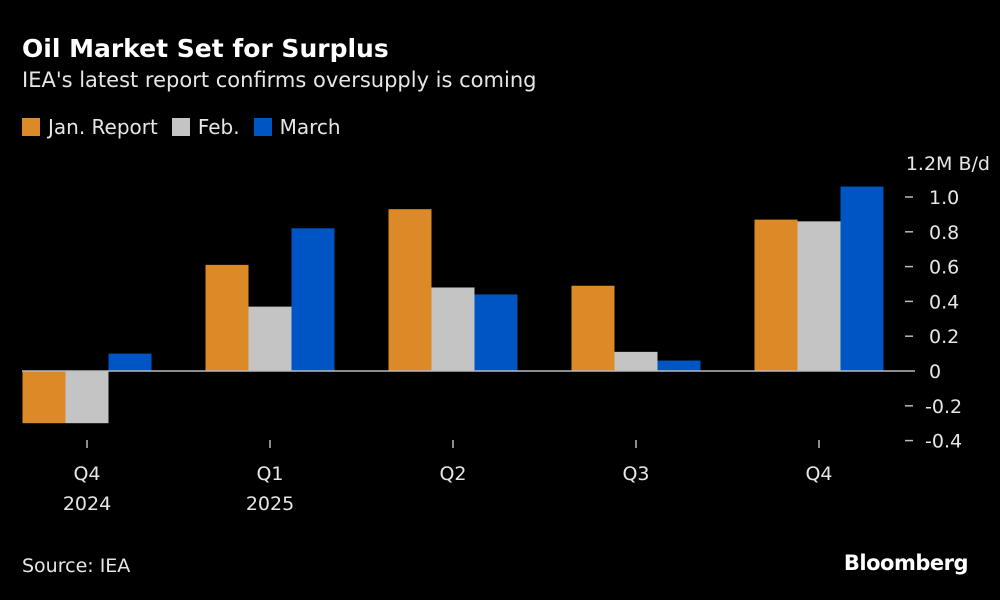  Describe the element at coordinates (943, 407) in the screenshot. I see `y-tick-label: -0.2` at that location.